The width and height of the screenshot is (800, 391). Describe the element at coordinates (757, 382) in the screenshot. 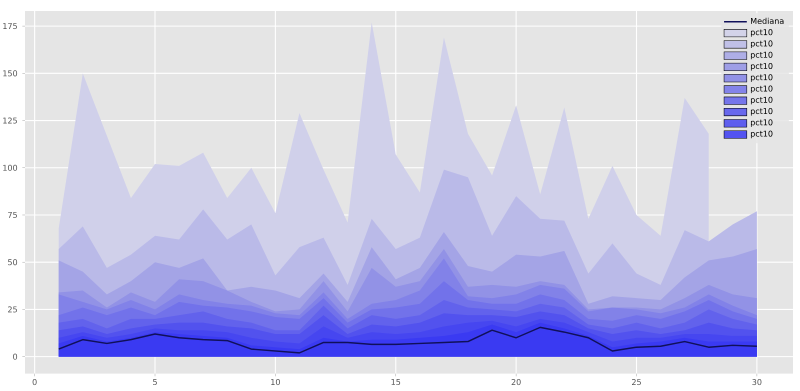

I see `x-tick-label: 30` at that location.